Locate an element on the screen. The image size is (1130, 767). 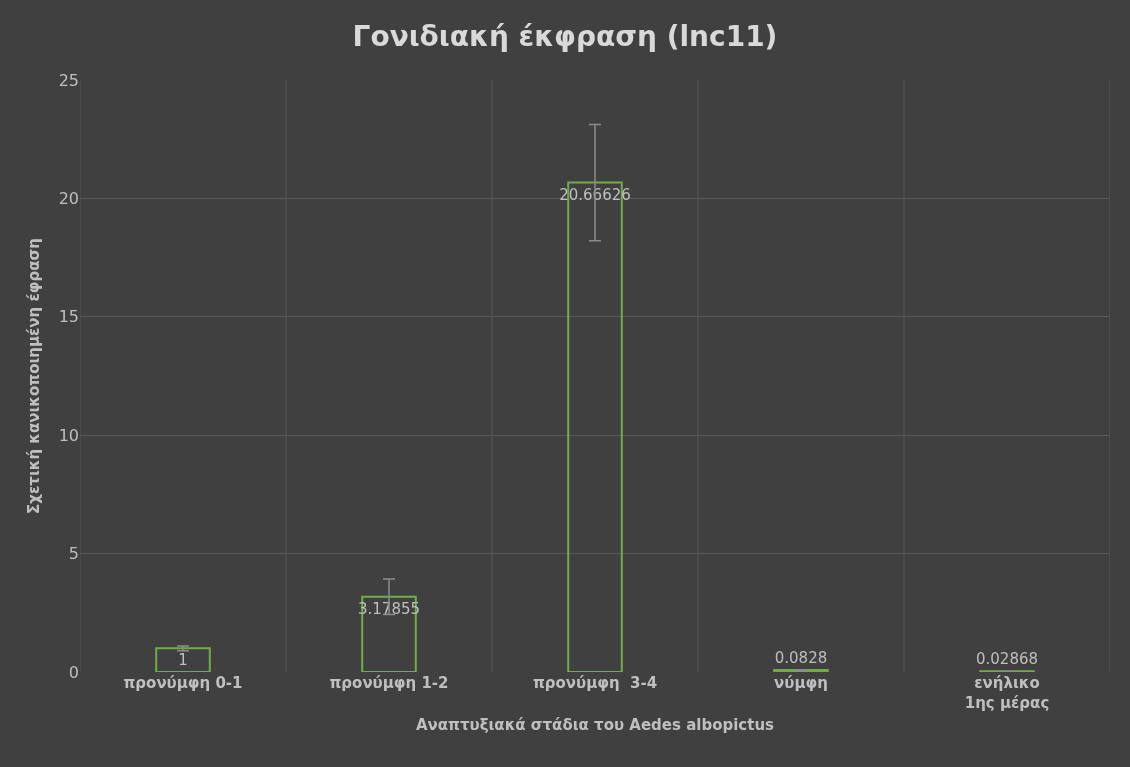
x-tick-label: προνύμφη 3-4 is located at coordinates (595, 683).